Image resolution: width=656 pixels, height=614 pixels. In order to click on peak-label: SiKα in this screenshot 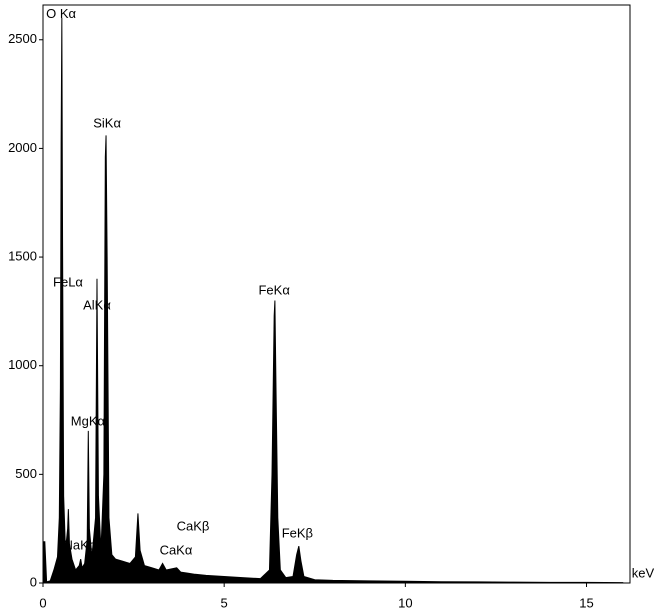, I will do `click(107, 122)`.